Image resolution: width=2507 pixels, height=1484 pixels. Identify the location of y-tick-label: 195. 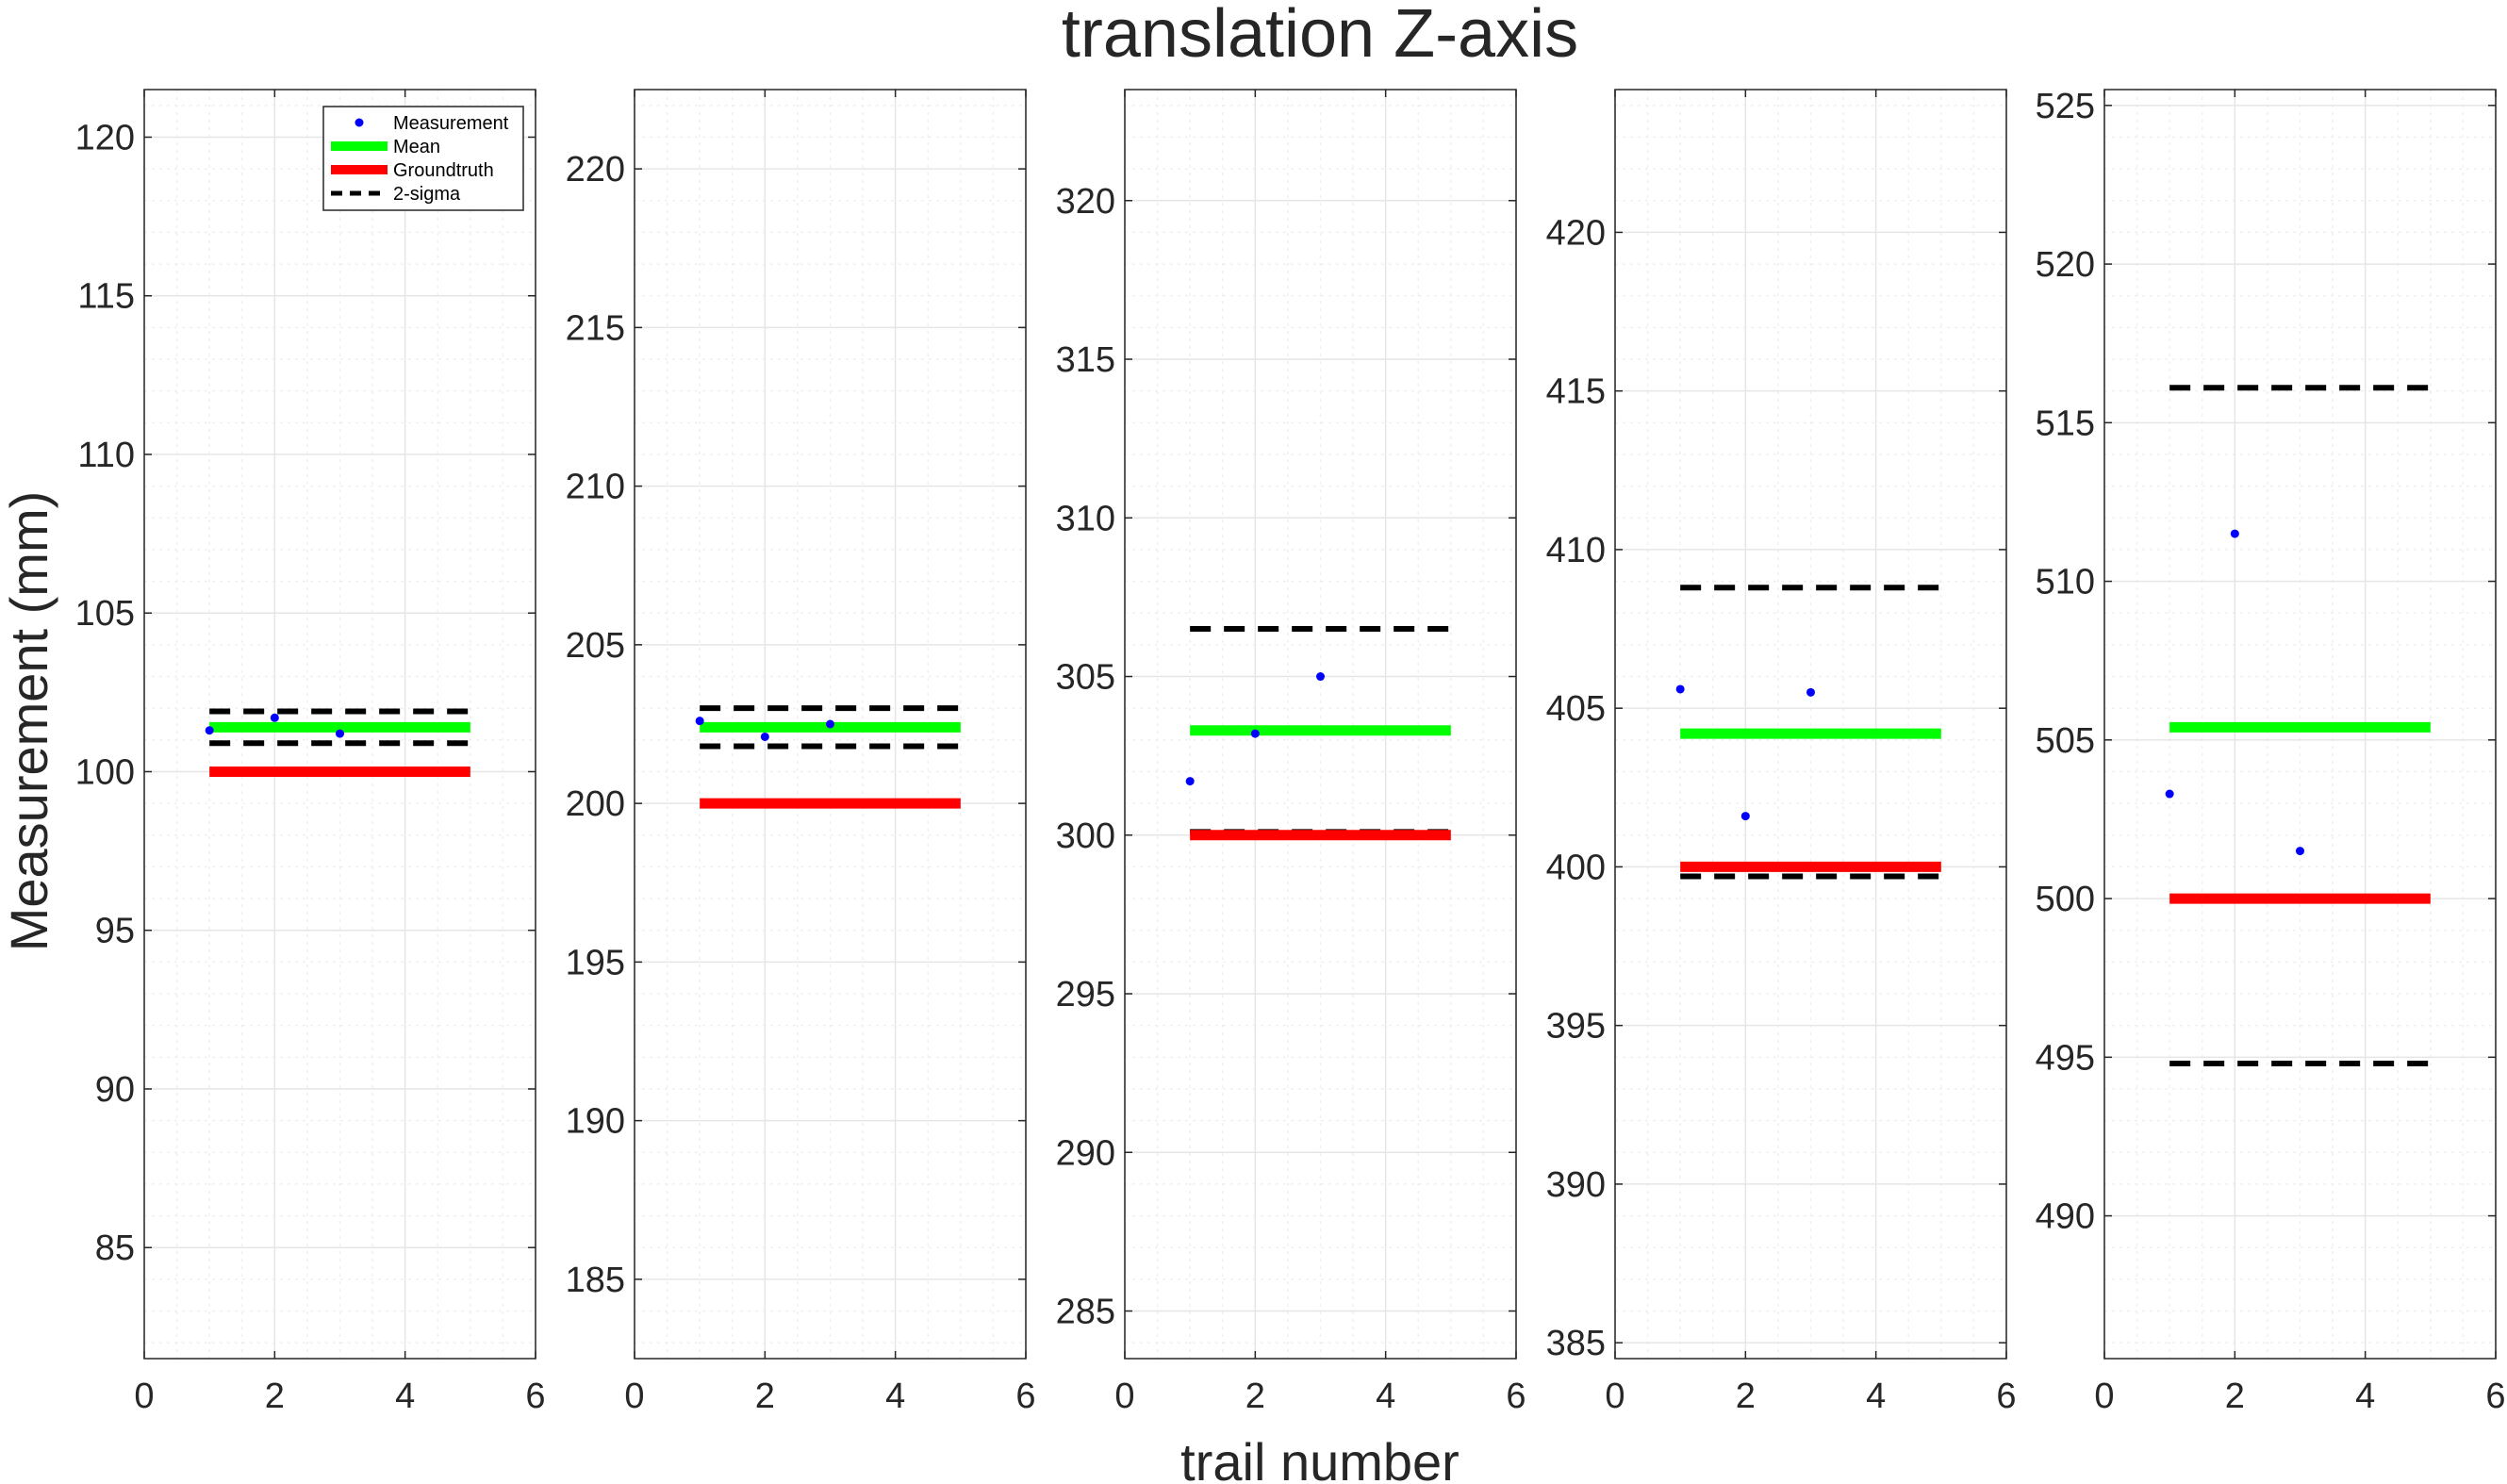
(595, 962).